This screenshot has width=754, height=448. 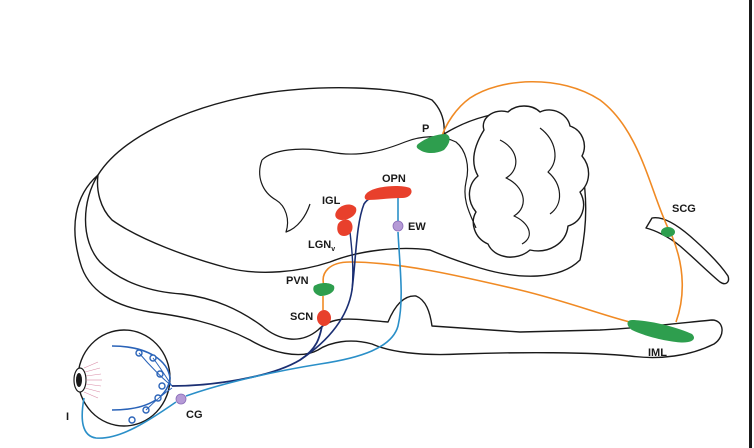 I want to click on label-opn: OPN, so click(x=394, y=179).